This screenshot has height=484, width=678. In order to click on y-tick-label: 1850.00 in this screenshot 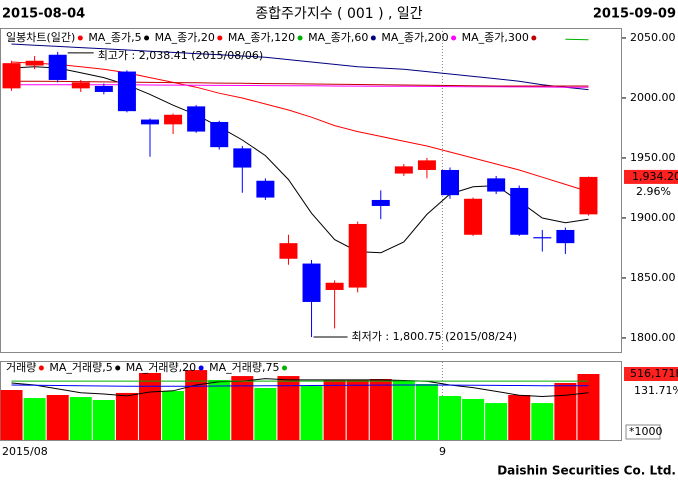, I will do `click(653, 277)`.